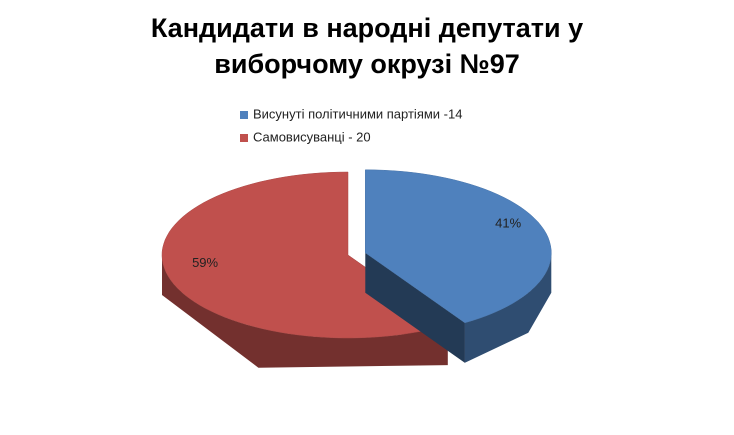 Image resolution: width=734 pixels, height=435 pixels. I want to click on slice-group, so click(458, 266).